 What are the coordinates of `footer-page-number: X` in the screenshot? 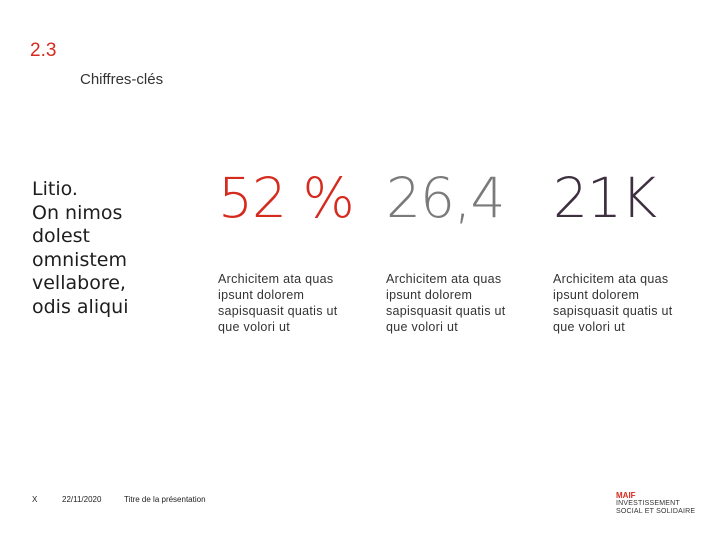 It's located at (35, 499).